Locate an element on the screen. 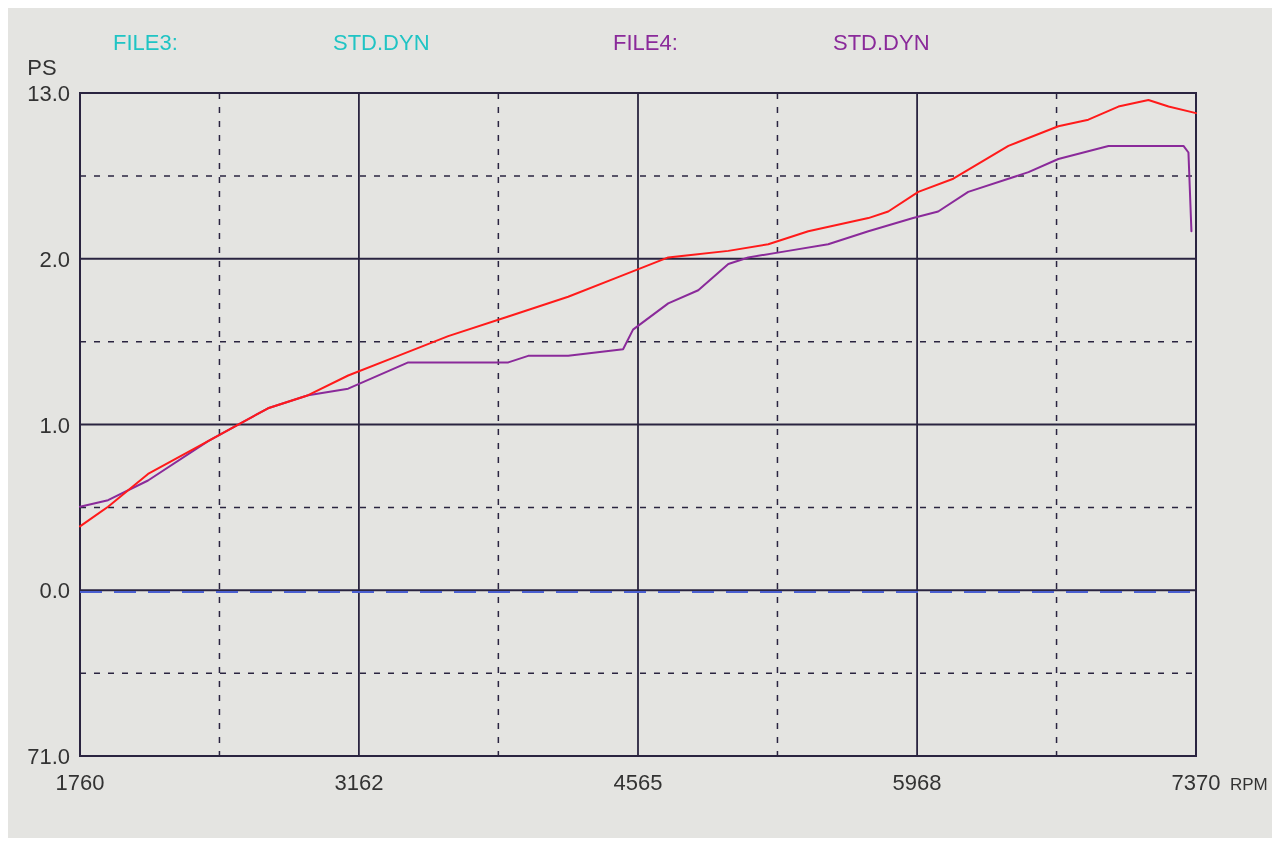 This screenshot has height=853, width=1280. text: 71.0 is located at coordinates (48, 756).